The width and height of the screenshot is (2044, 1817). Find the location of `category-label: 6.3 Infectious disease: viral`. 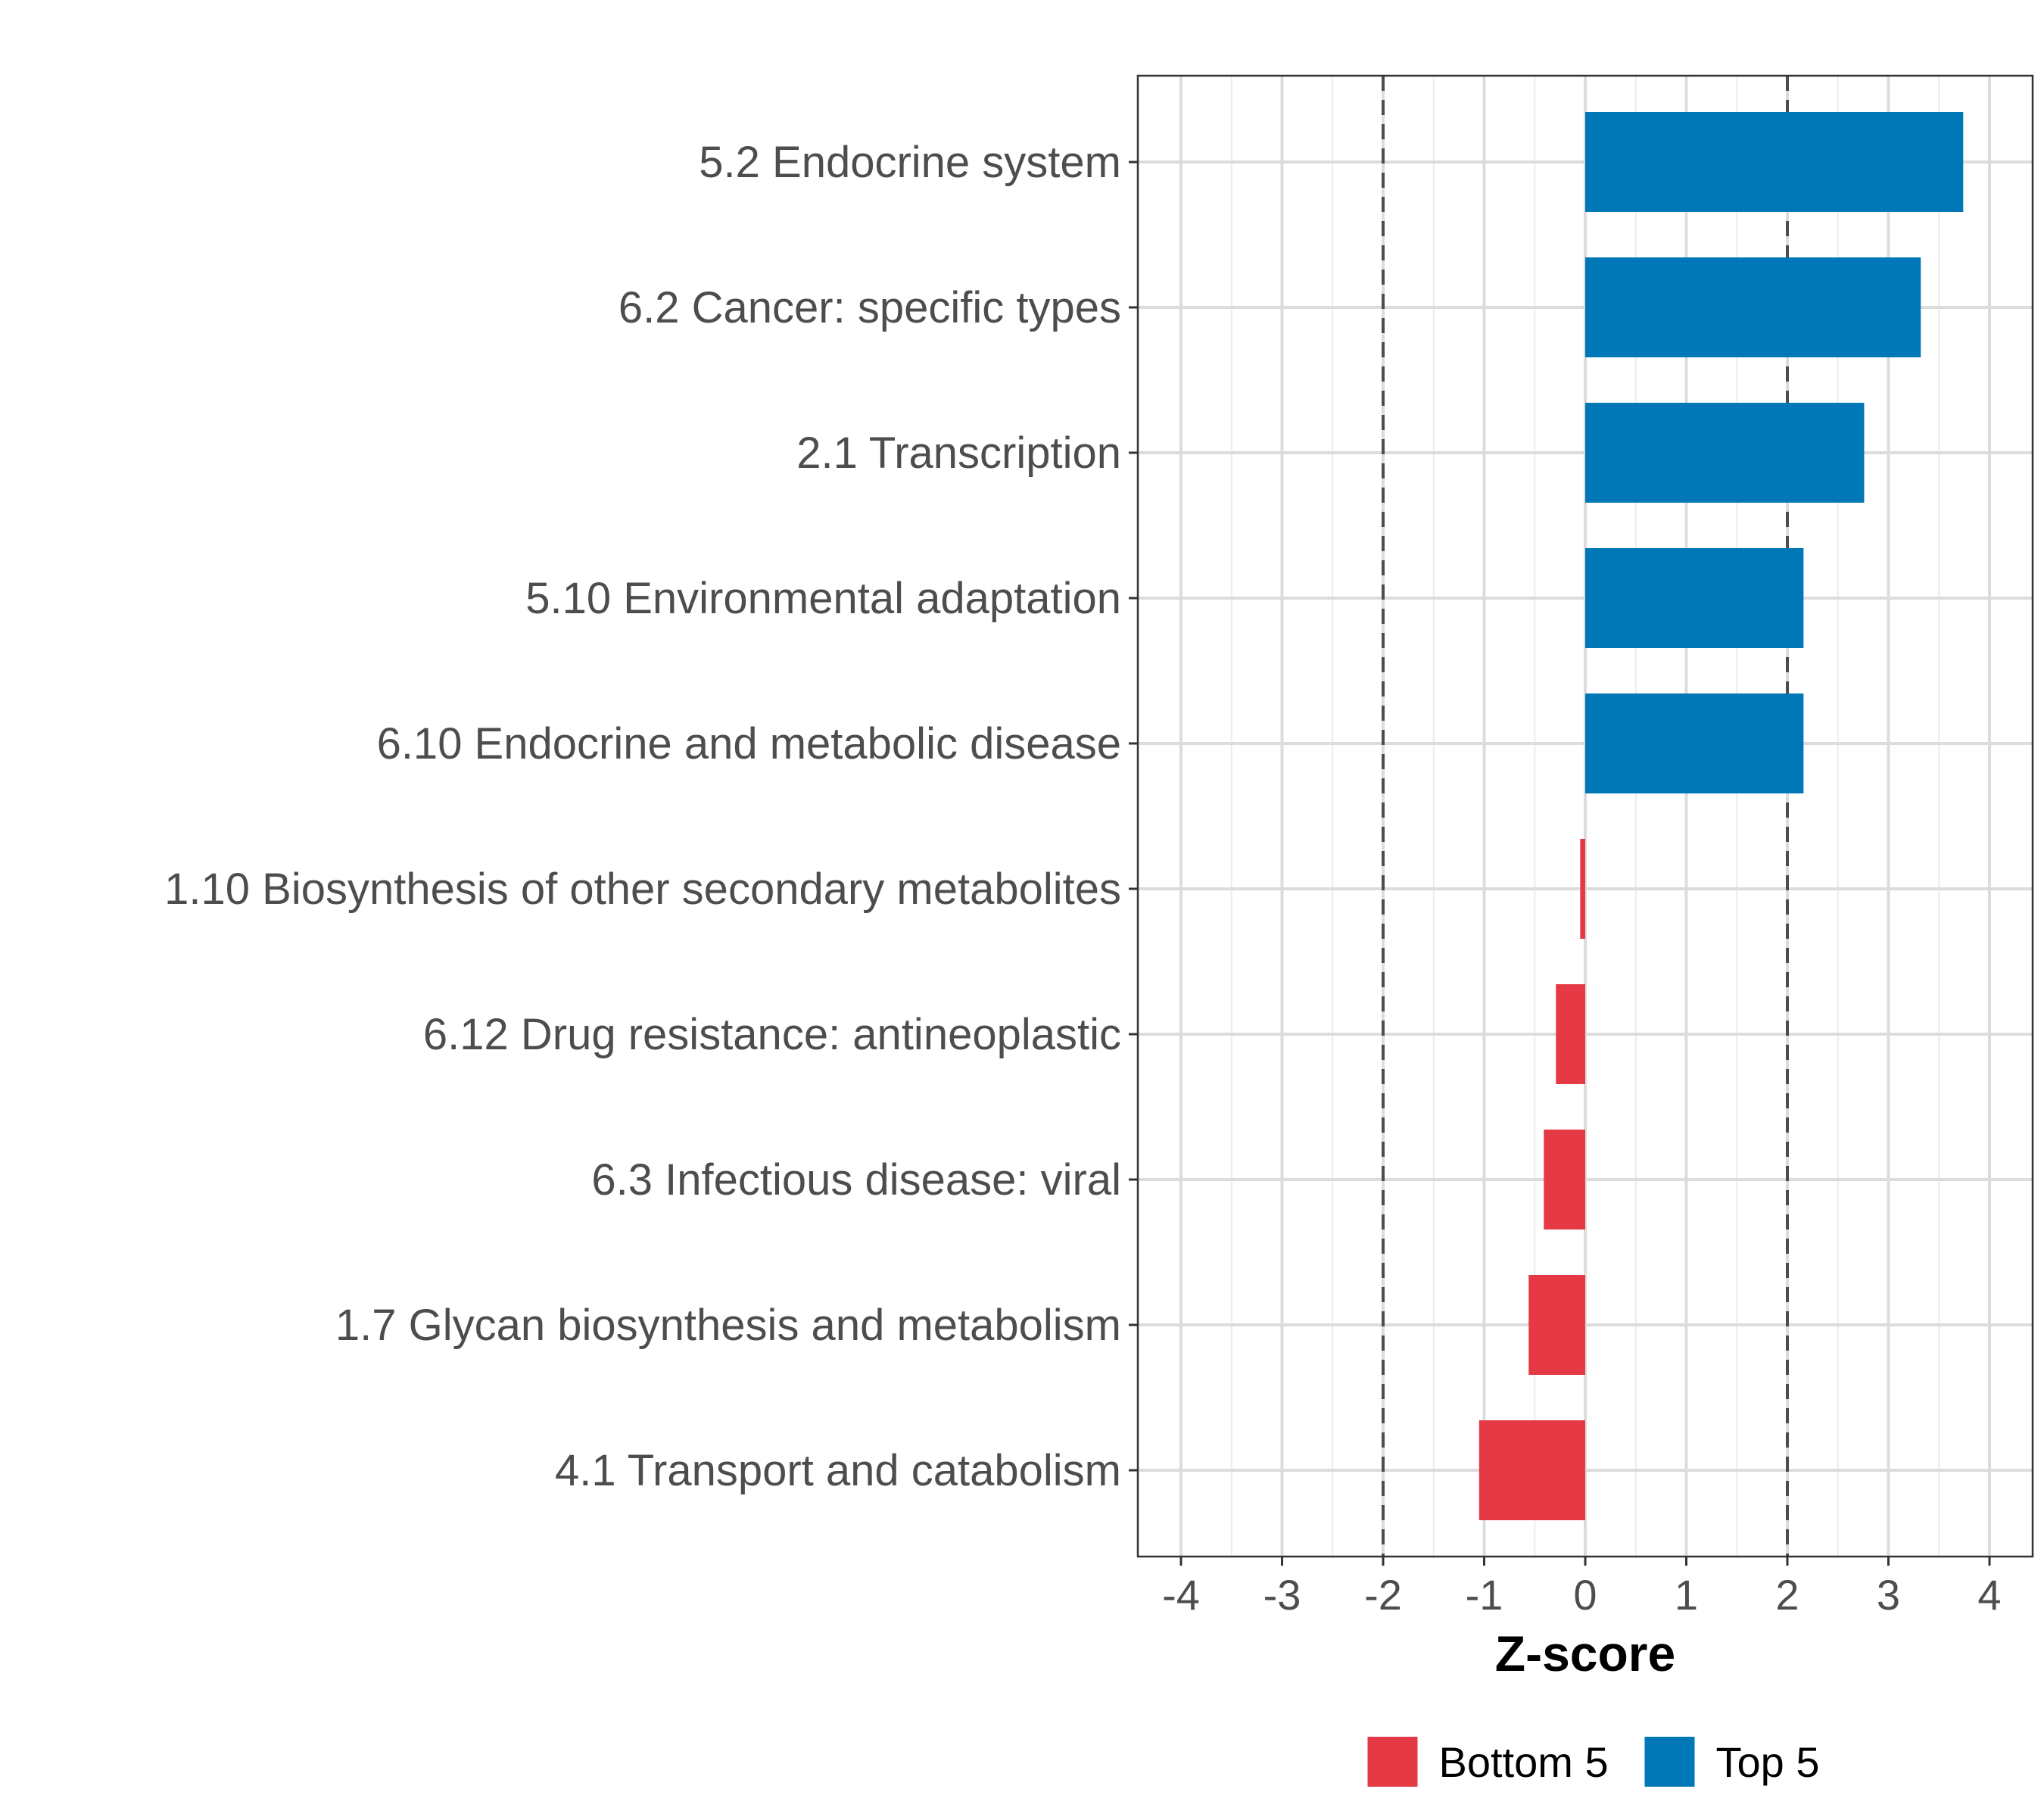

category-label: 6.3 Infectious disease: viral is located at coordinates (856, 1180).